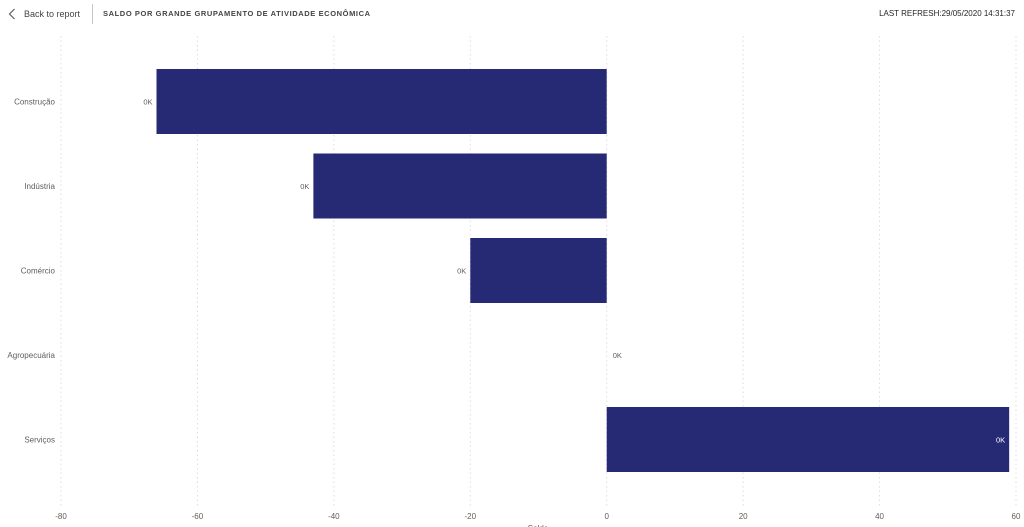 The image size is (1024, 527). I want to click on x-tick-label: -20, so click(471, 516).